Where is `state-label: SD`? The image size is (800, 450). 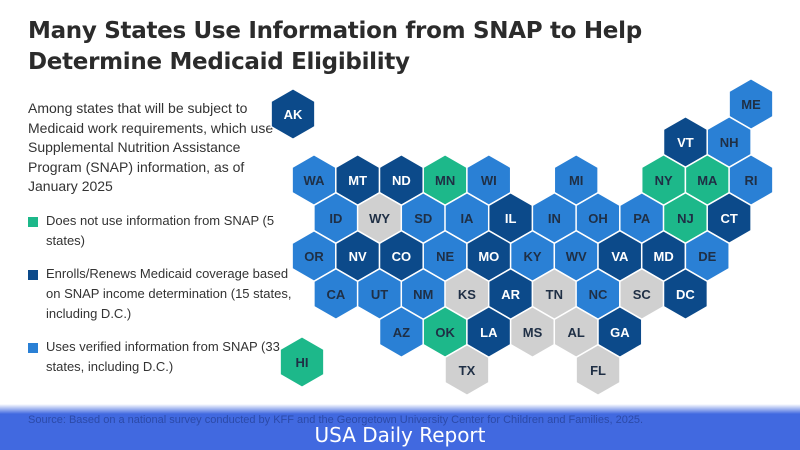
state-label: SD is located at coordinates (423, 218).